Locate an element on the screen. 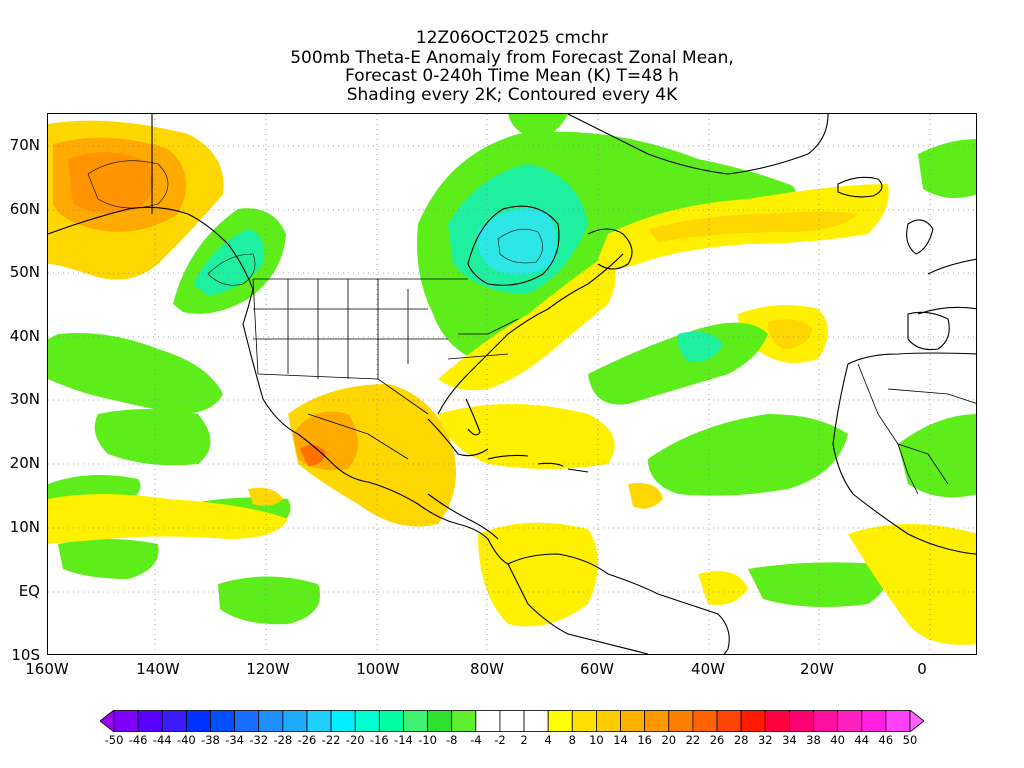 This screenshot has height=768, width=1024. colorbar-arrow-right is located at coordinates (916, 721).